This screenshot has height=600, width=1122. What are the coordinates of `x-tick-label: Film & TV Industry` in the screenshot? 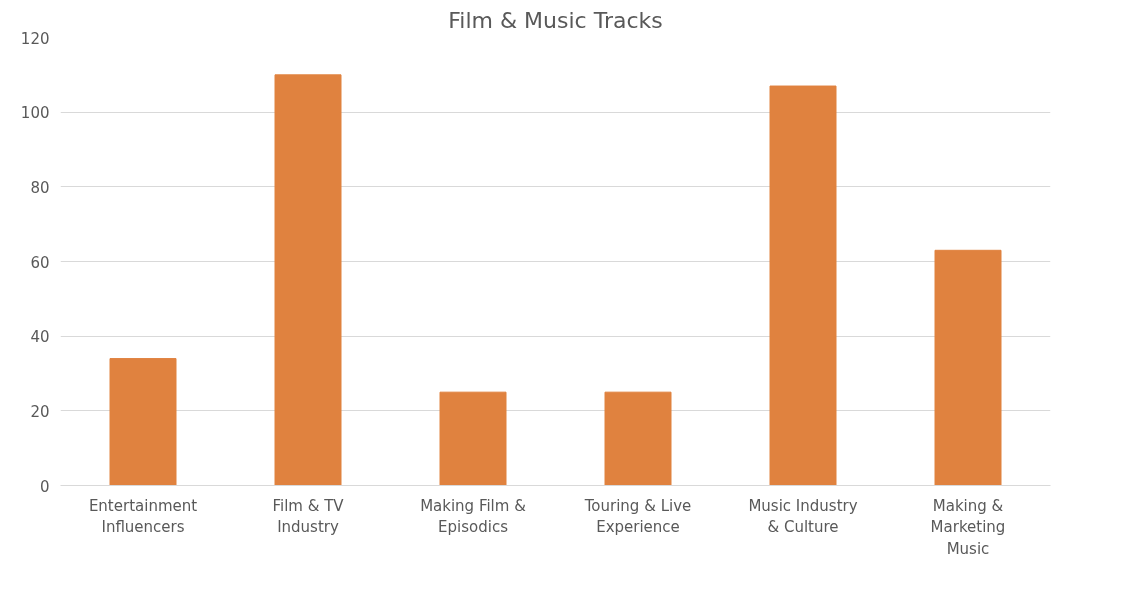 It's located at (308, 516).